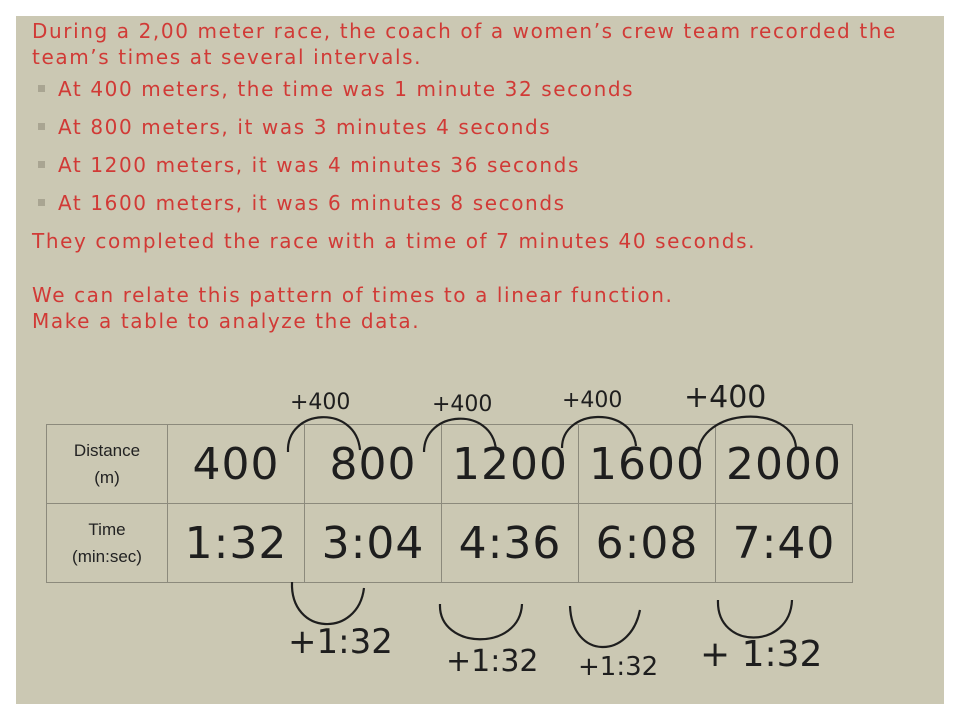  Describe the element at coordinates (784, 543) in the screenshot. I see `time-cell: 7:40` at that location.